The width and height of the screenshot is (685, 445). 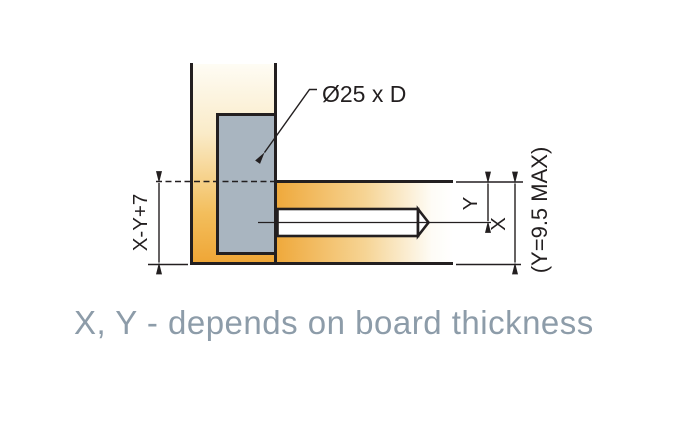 I want to click on dimension-note-y-max: (Y=9.5 MAX), so click(x=539, y=210).